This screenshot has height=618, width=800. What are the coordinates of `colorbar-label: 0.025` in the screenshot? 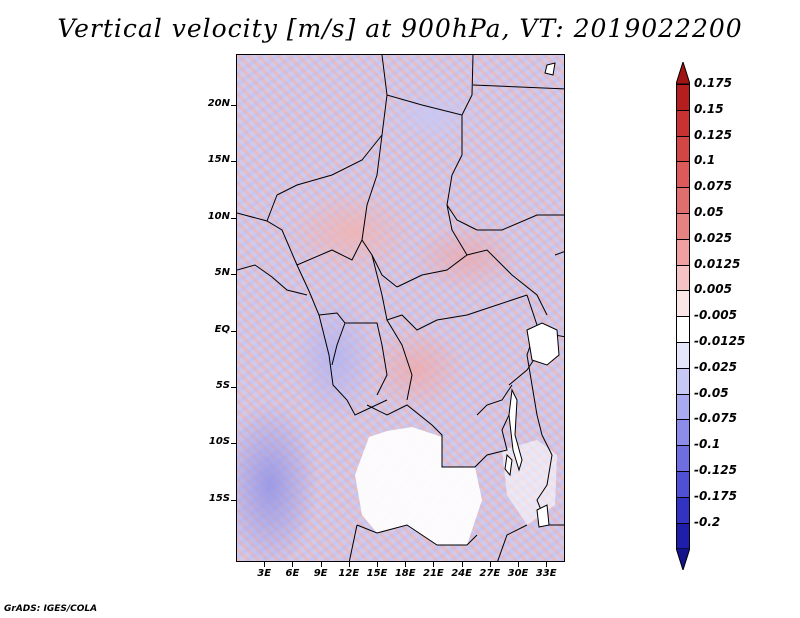 It's located at (713, 237).